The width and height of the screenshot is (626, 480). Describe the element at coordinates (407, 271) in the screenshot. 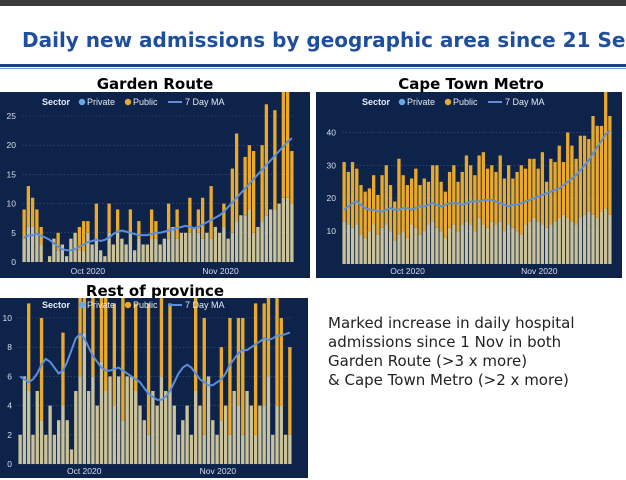

I see `x-tick-label: Oct 2020` at that location.